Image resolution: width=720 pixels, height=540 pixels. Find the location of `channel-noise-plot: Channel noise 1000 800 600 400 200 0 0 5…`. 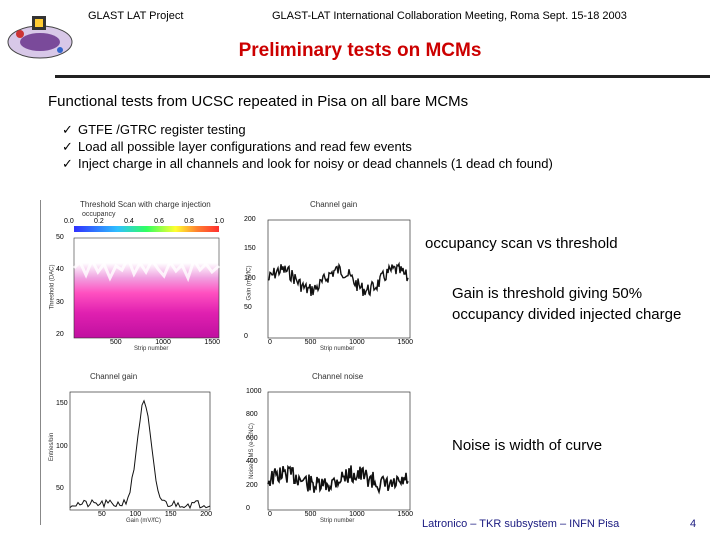

channel-noise-plot: Channel noise 1000 800 600 400 200 0 0 5… is located at coordinates (330, 448).